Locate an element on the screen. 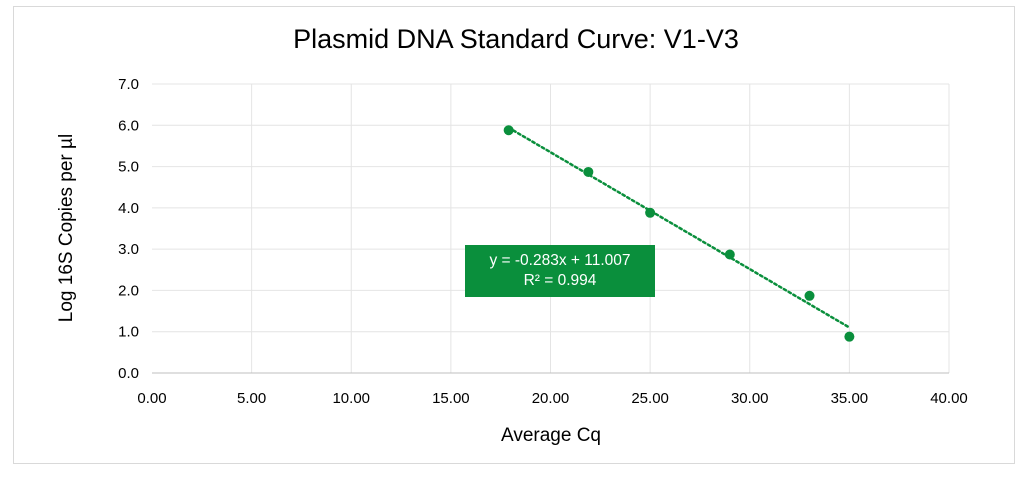 This screenshot has height=478, width=1032. trendline-equation: y = -0.283x + 11.007 is located at coordinates (560, 260).